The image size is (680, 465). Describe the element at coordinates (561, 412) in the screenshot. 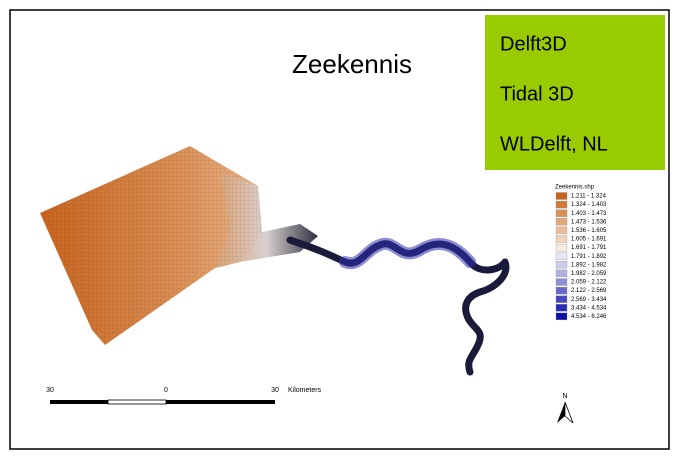

I see `north-arrow-left` at that location.